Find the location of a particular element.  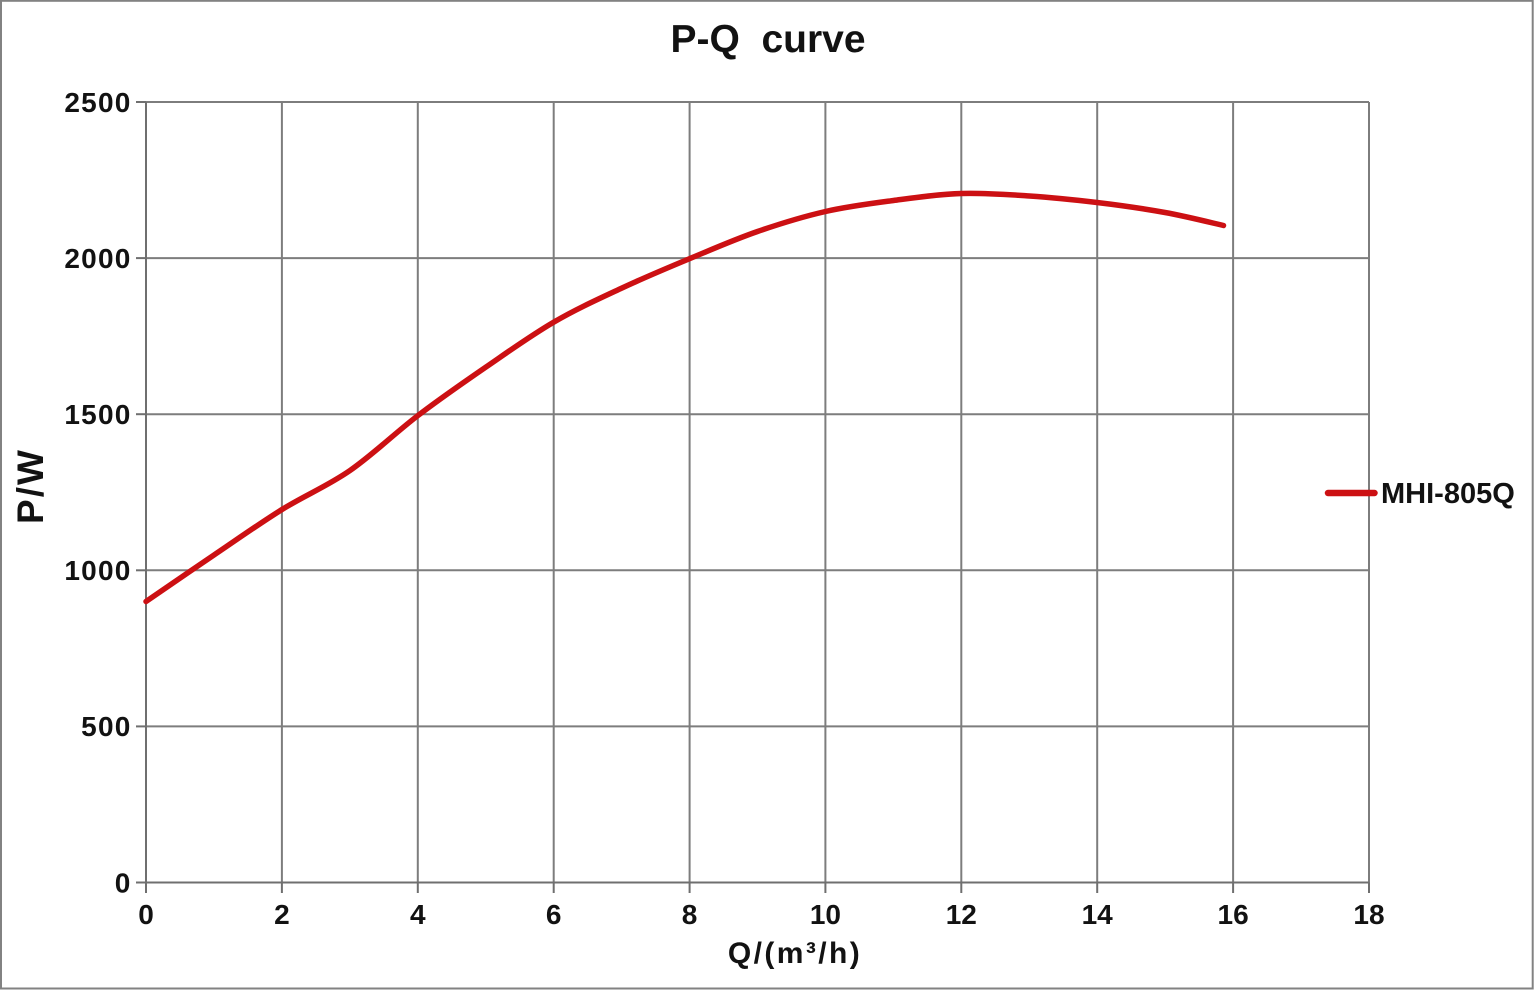

svg-text: 1500 is located at coordinates (97, 414).